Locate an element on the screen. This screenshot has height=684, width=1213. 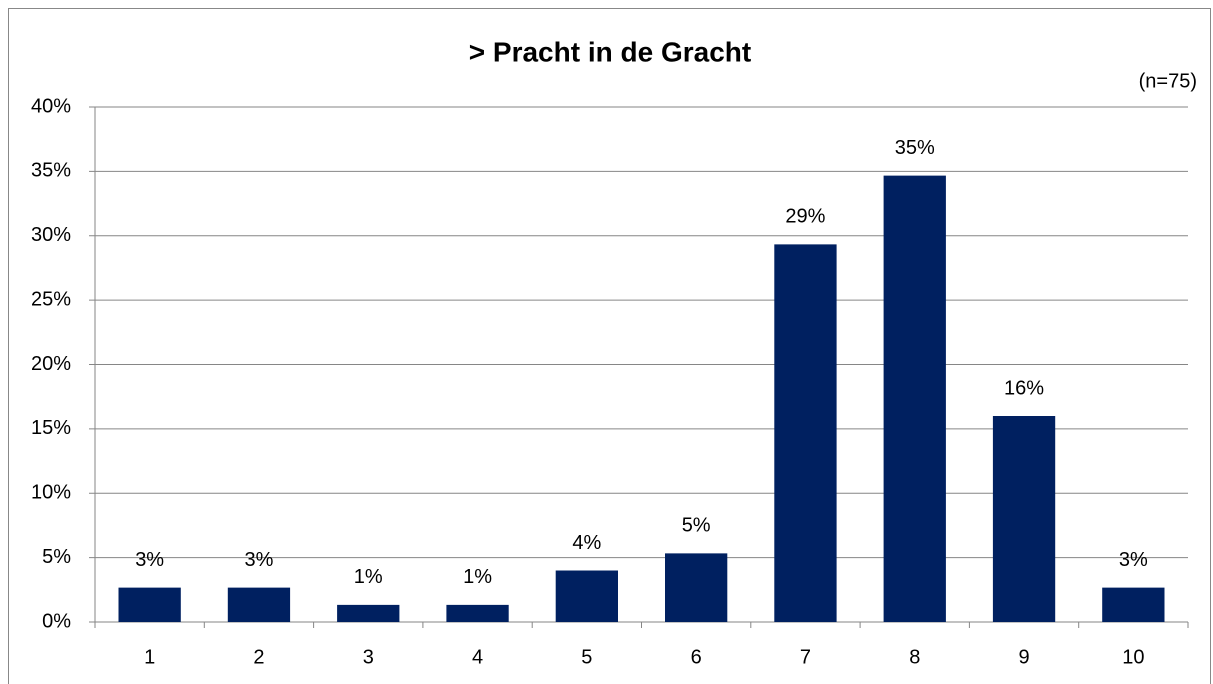
y-tick-label: 0% is located at coordinates (56, 621).